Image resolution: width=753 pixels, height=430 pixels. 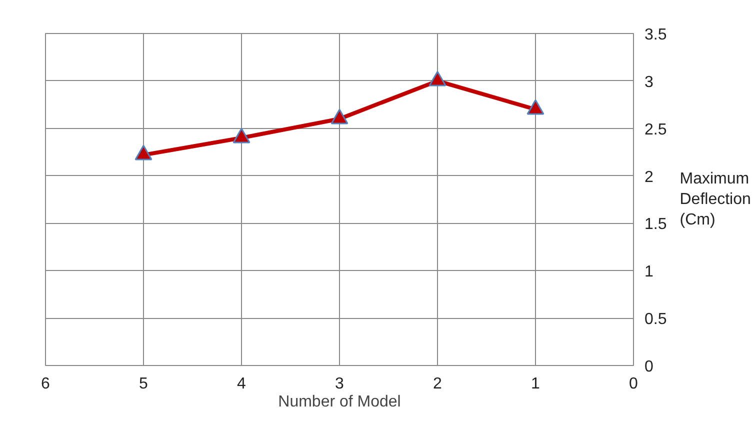 I want to click on y-tick-label: 2, so click(x=649, y=177).